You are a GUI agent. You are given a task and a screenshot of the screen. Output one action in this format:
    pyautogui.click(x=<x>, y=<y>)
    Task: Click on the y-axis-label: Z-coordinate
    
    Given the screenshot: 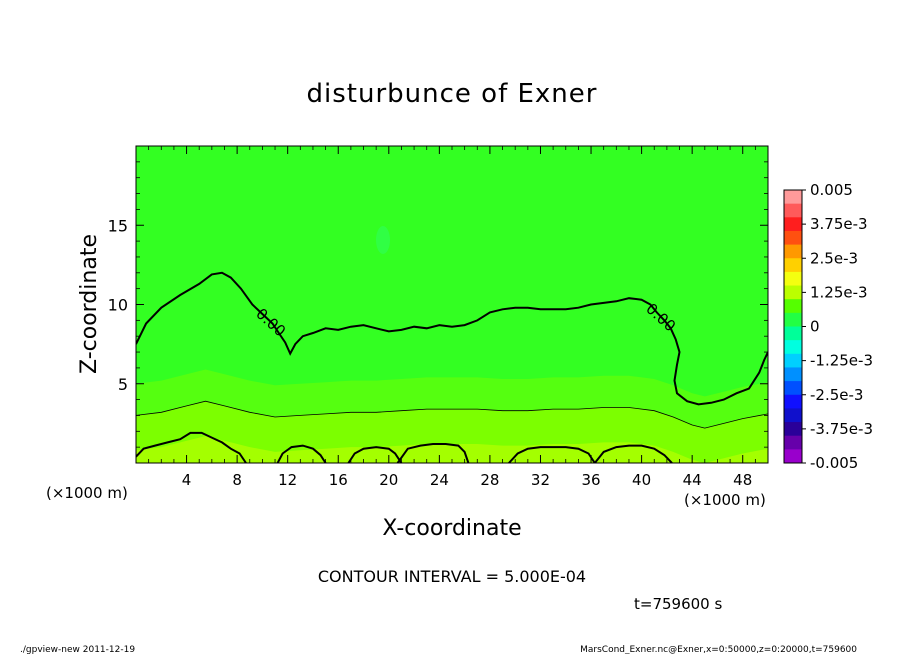 What is the action you would take?
    pyautogui.click(x=89, y=304)
    